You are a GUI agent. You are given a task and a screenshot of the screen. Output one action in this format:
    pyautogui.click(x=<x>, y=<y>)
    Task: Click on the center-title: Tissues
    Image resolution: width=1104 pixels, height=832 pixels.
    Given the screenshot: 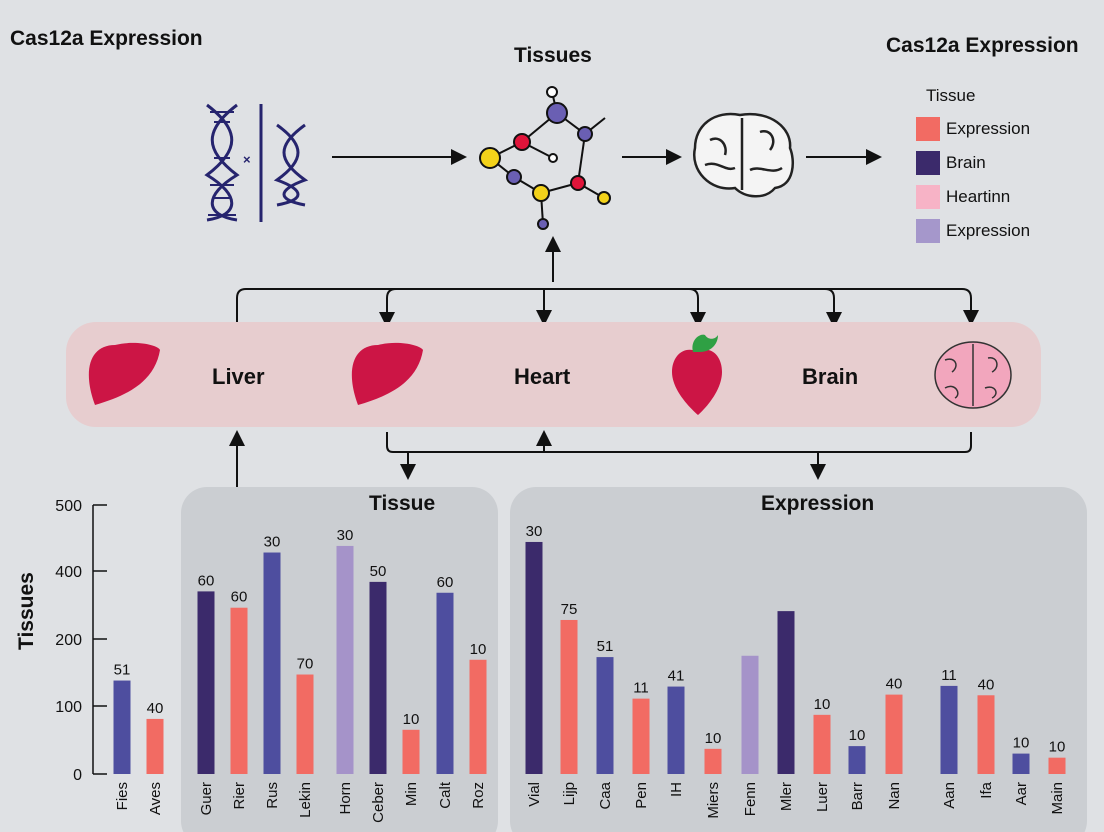 What is the action you would take?
    pyautogui.click(x=553, y=55)
    